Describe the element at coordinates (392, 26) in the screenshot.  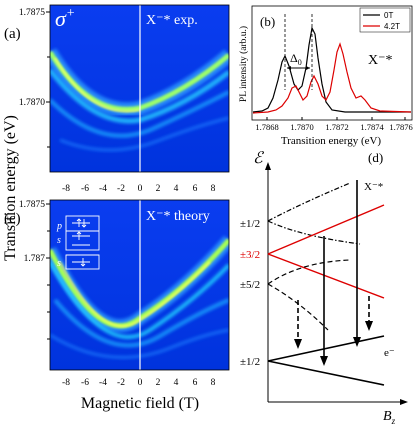
I see `panel-b-legend-4T: 4.2T` at that location.